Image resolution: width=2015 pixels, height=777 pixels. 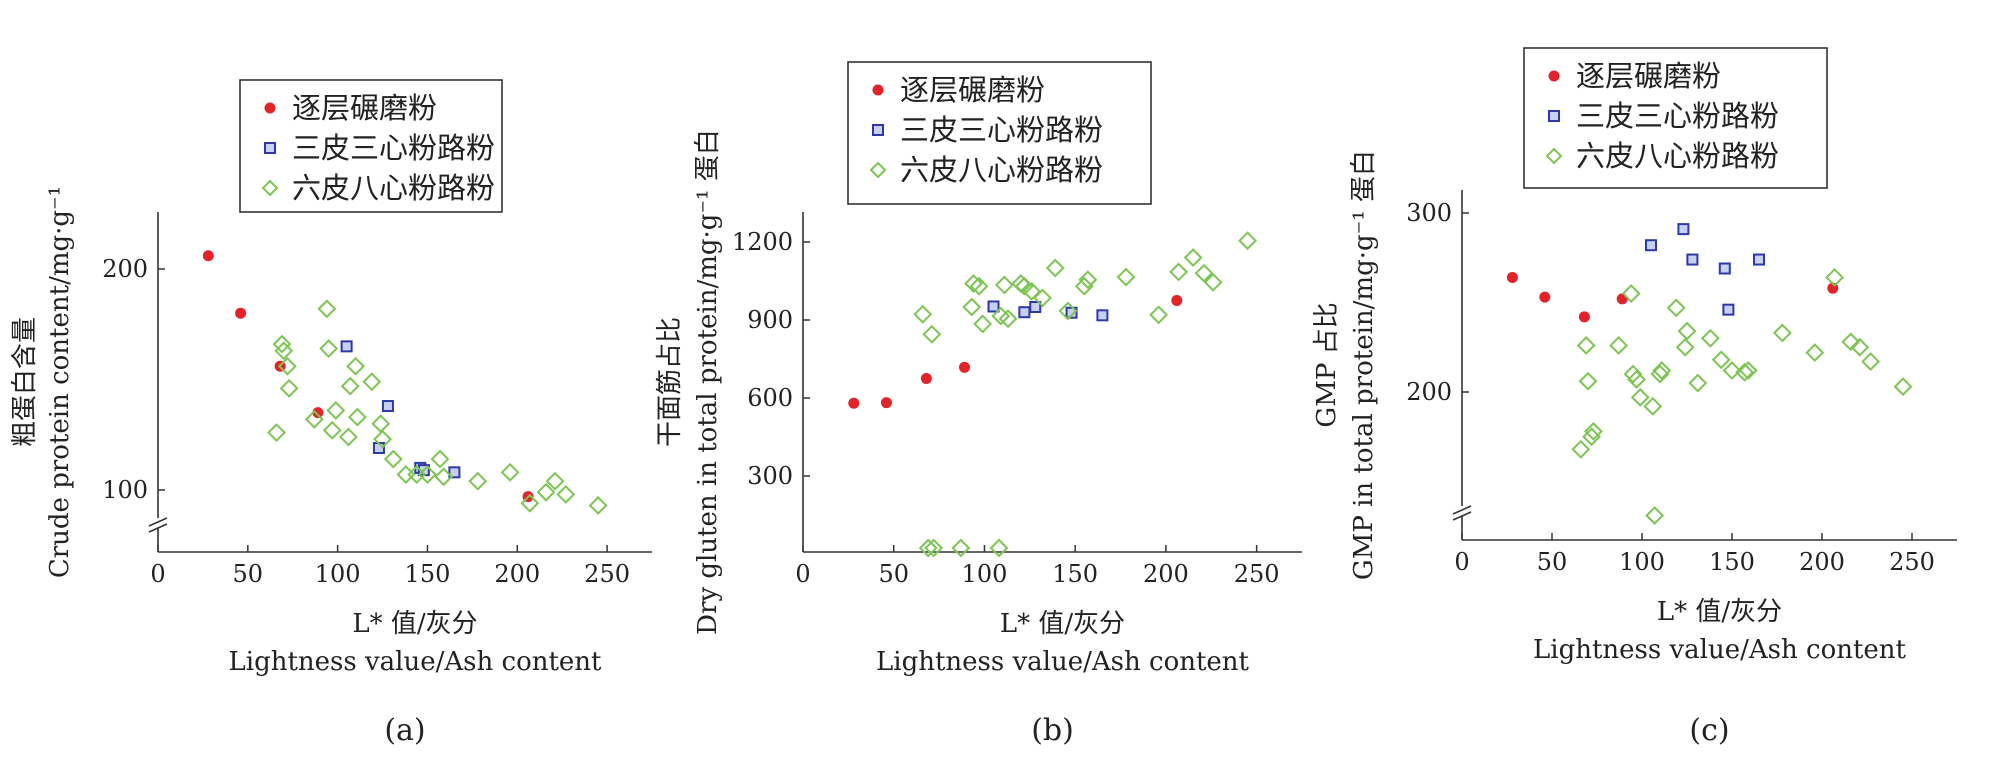 What do you see at coordinates (1327, 364) in the screenshot?
I see `y-axis-title: GMP 占比` at bounding box center [1327, 364].